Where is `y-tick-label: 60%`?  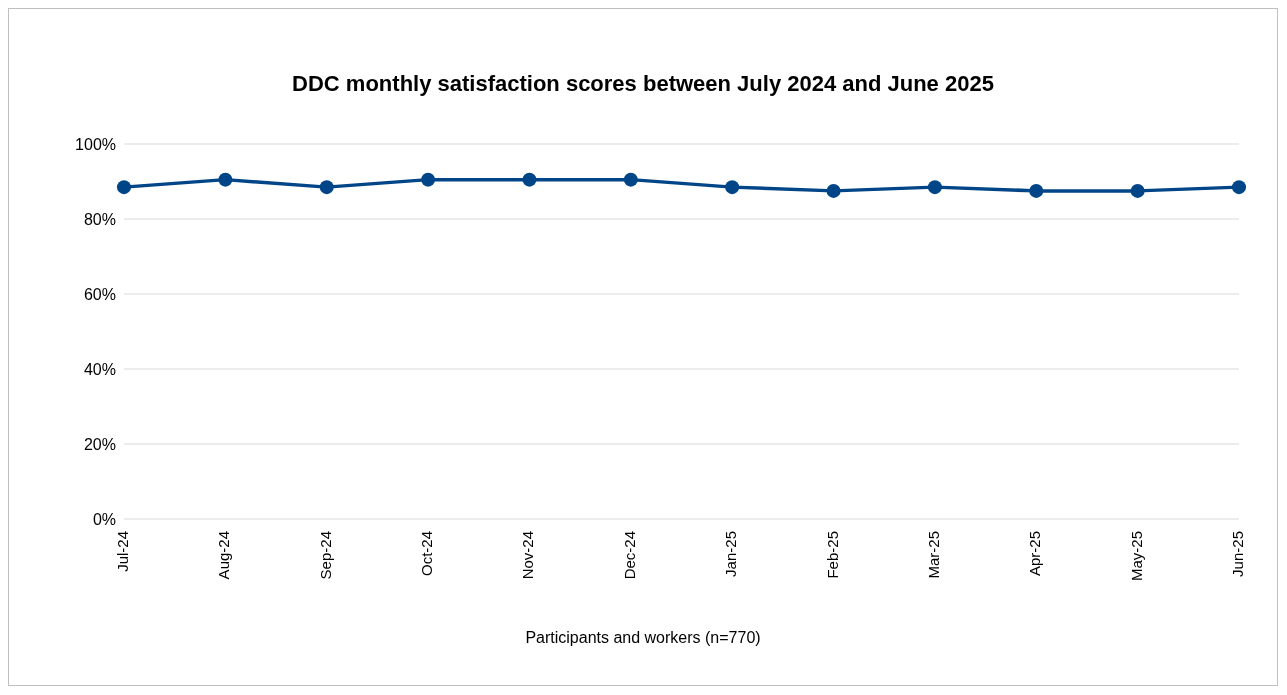 y-tick-label: 60% is located at coordinates (99, 294).